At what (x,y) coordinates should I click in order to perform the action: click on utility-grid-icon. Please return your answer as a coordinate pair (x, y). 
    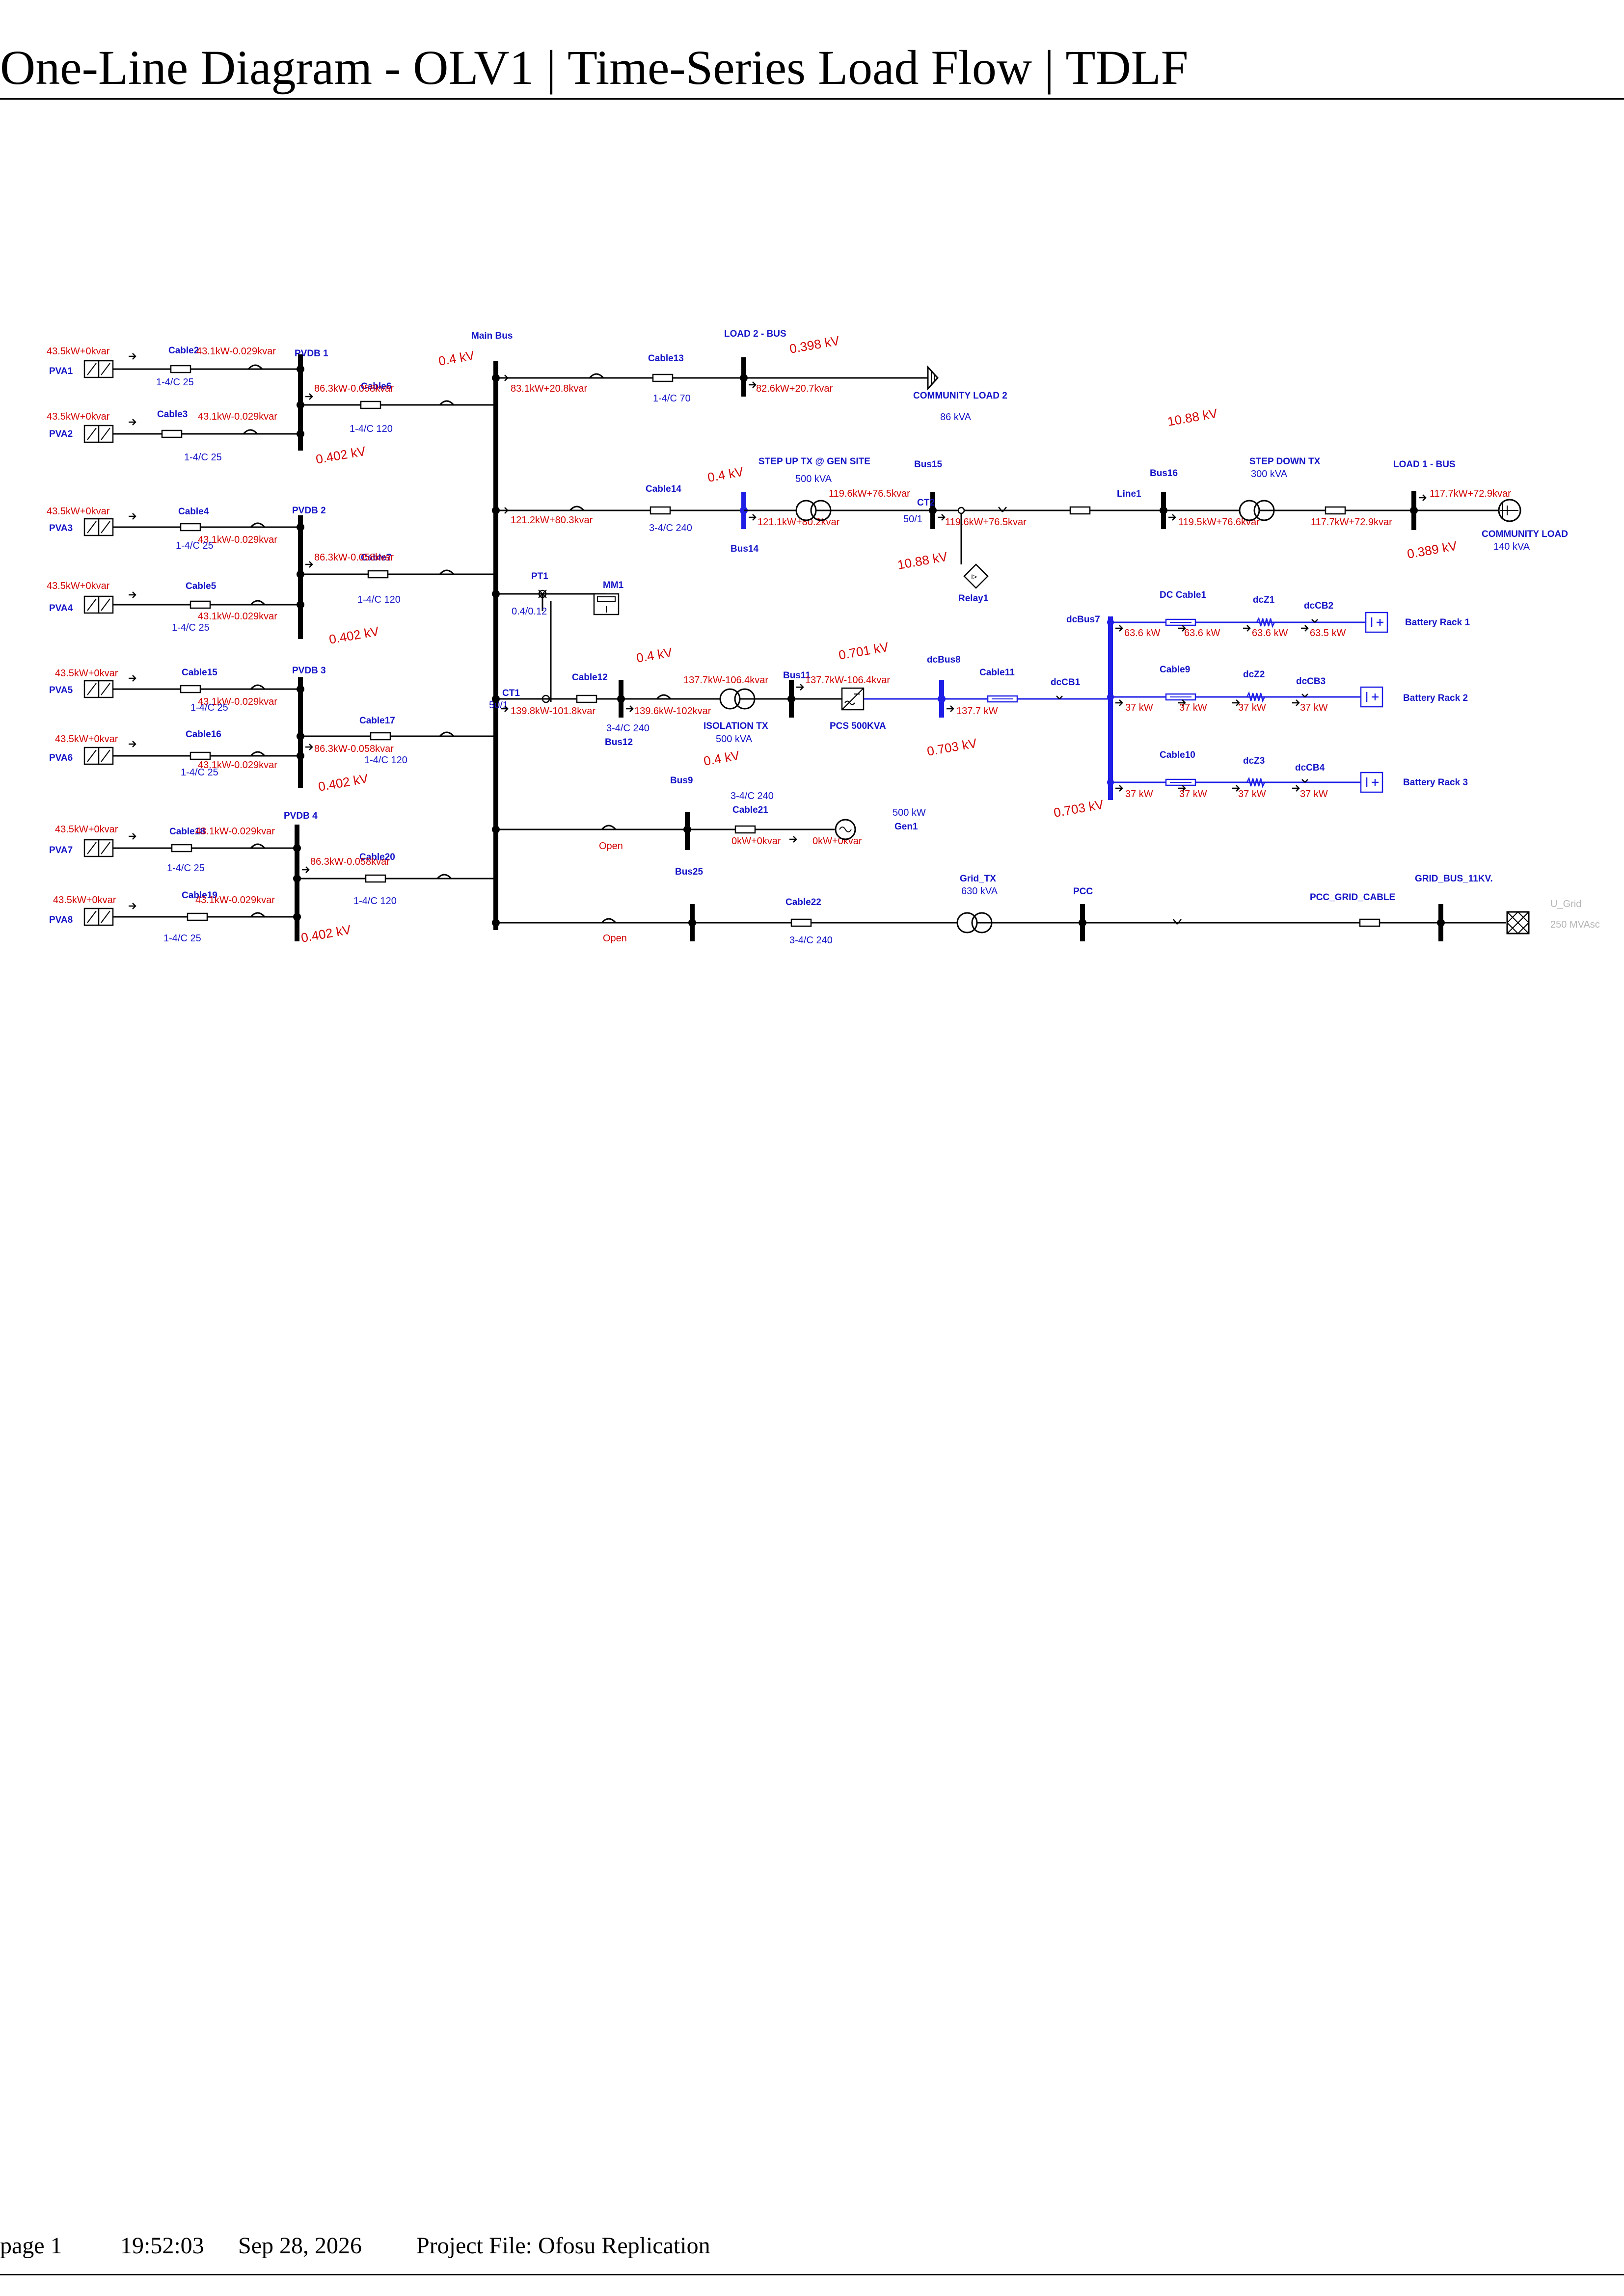
    Looking at the image, I should click on (1518, 922).